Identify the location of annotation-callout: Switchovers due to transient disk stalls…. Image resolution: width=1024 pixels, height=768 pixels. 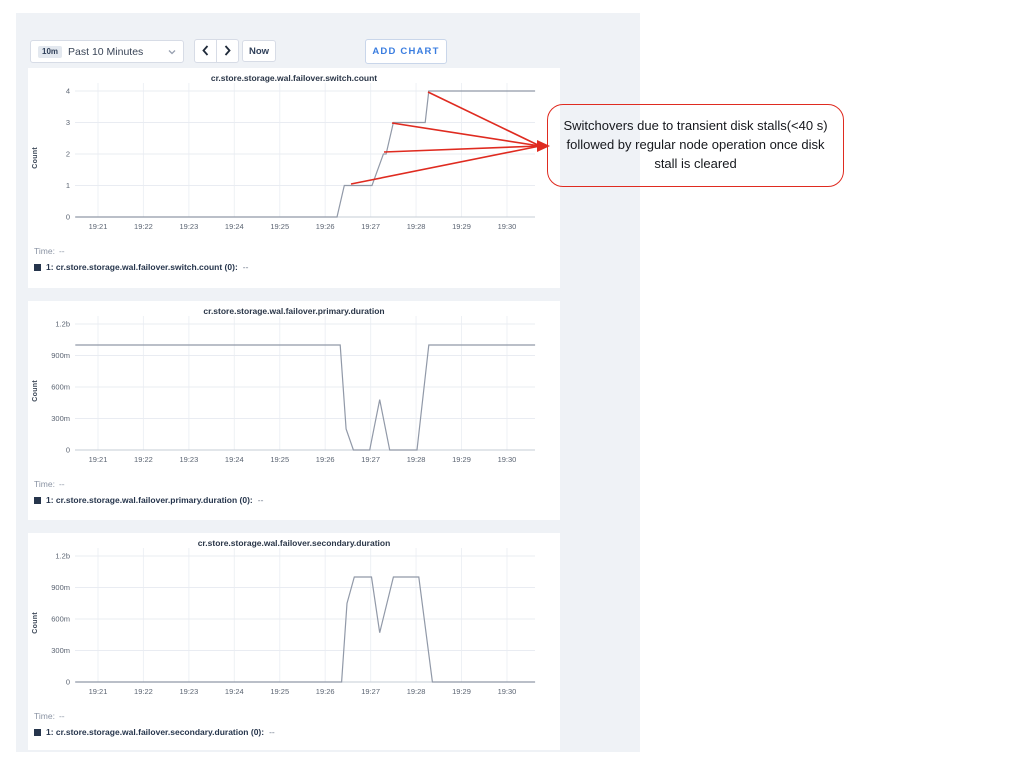
(695, 145).